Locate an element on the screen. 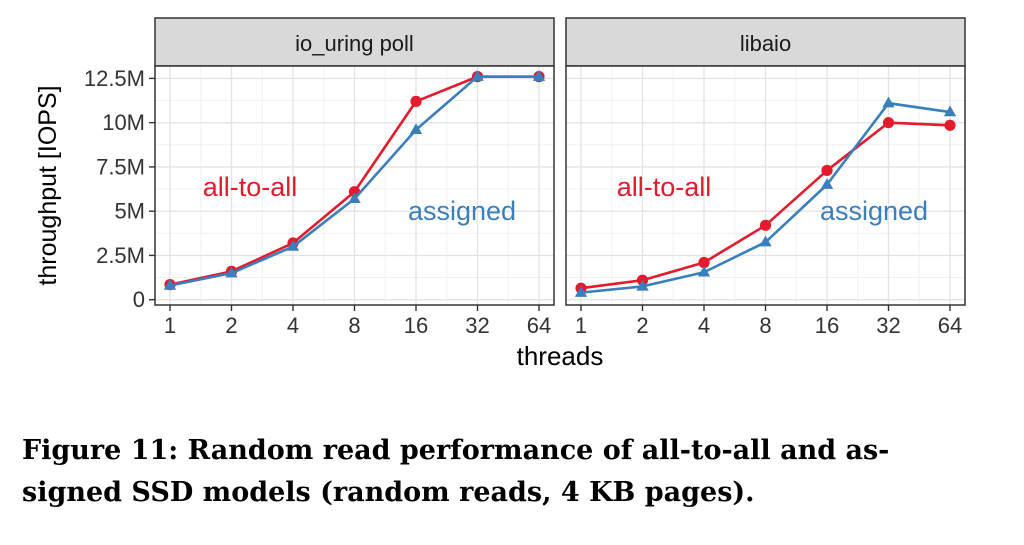 Image resolution: width=1024 pixels, height=545 pixels. y-tick-label: 2.5M is located at coordinates (120, 255).